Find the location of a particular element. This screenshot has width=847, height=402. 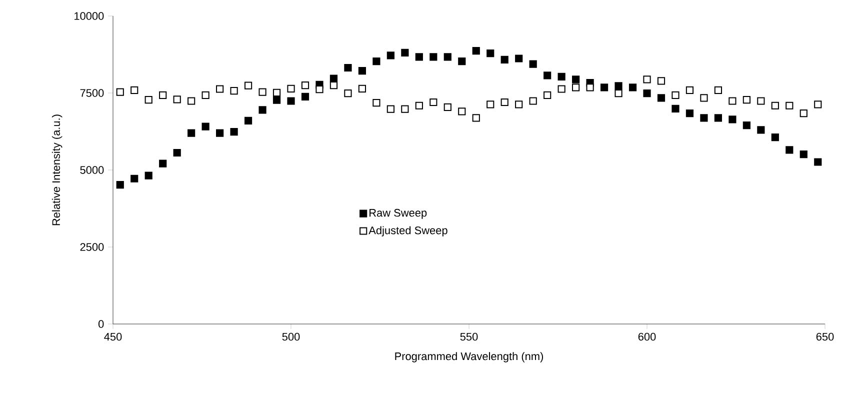

y-tick-label: 5000 is located at coordinates (92, 170).